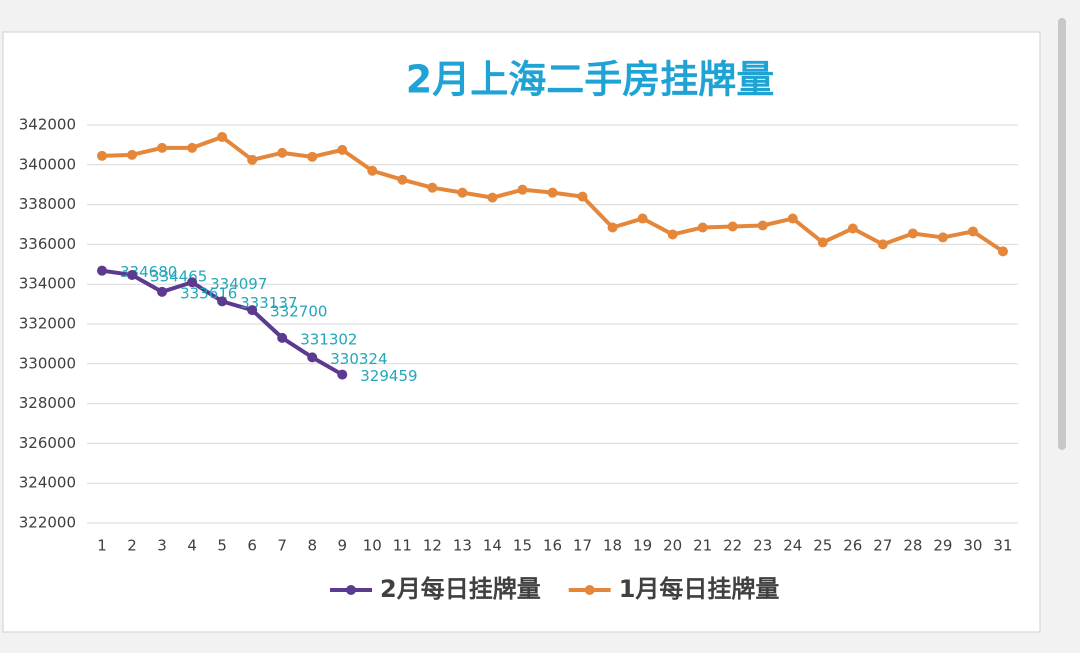 Image resolution: width=1080 pixels, height=653 pixels. Describe the element at coordinates (47, 403) in the screenshot. I see `y-tick-label: 328000` at that location.